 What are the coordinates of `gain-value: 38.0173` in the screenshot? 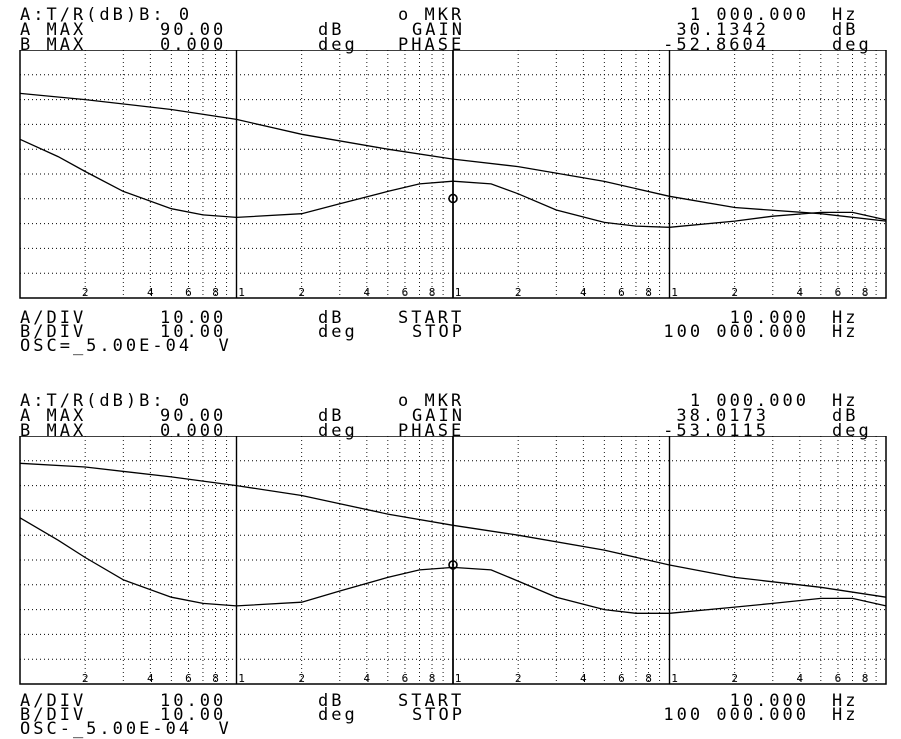 It's located at (722, 416).